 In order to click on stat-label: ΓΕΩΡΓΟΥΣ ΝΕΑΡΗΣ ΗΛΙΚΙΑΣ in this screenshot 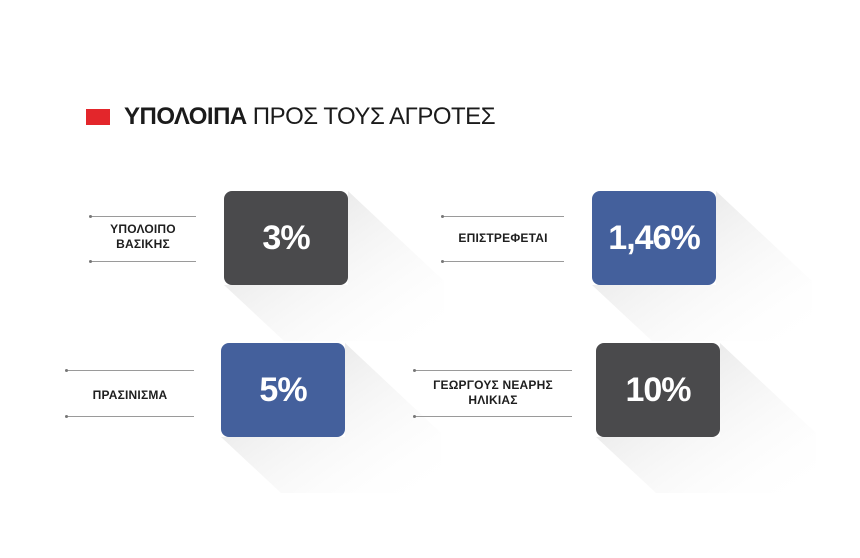, I will do `click(493, 393)`.